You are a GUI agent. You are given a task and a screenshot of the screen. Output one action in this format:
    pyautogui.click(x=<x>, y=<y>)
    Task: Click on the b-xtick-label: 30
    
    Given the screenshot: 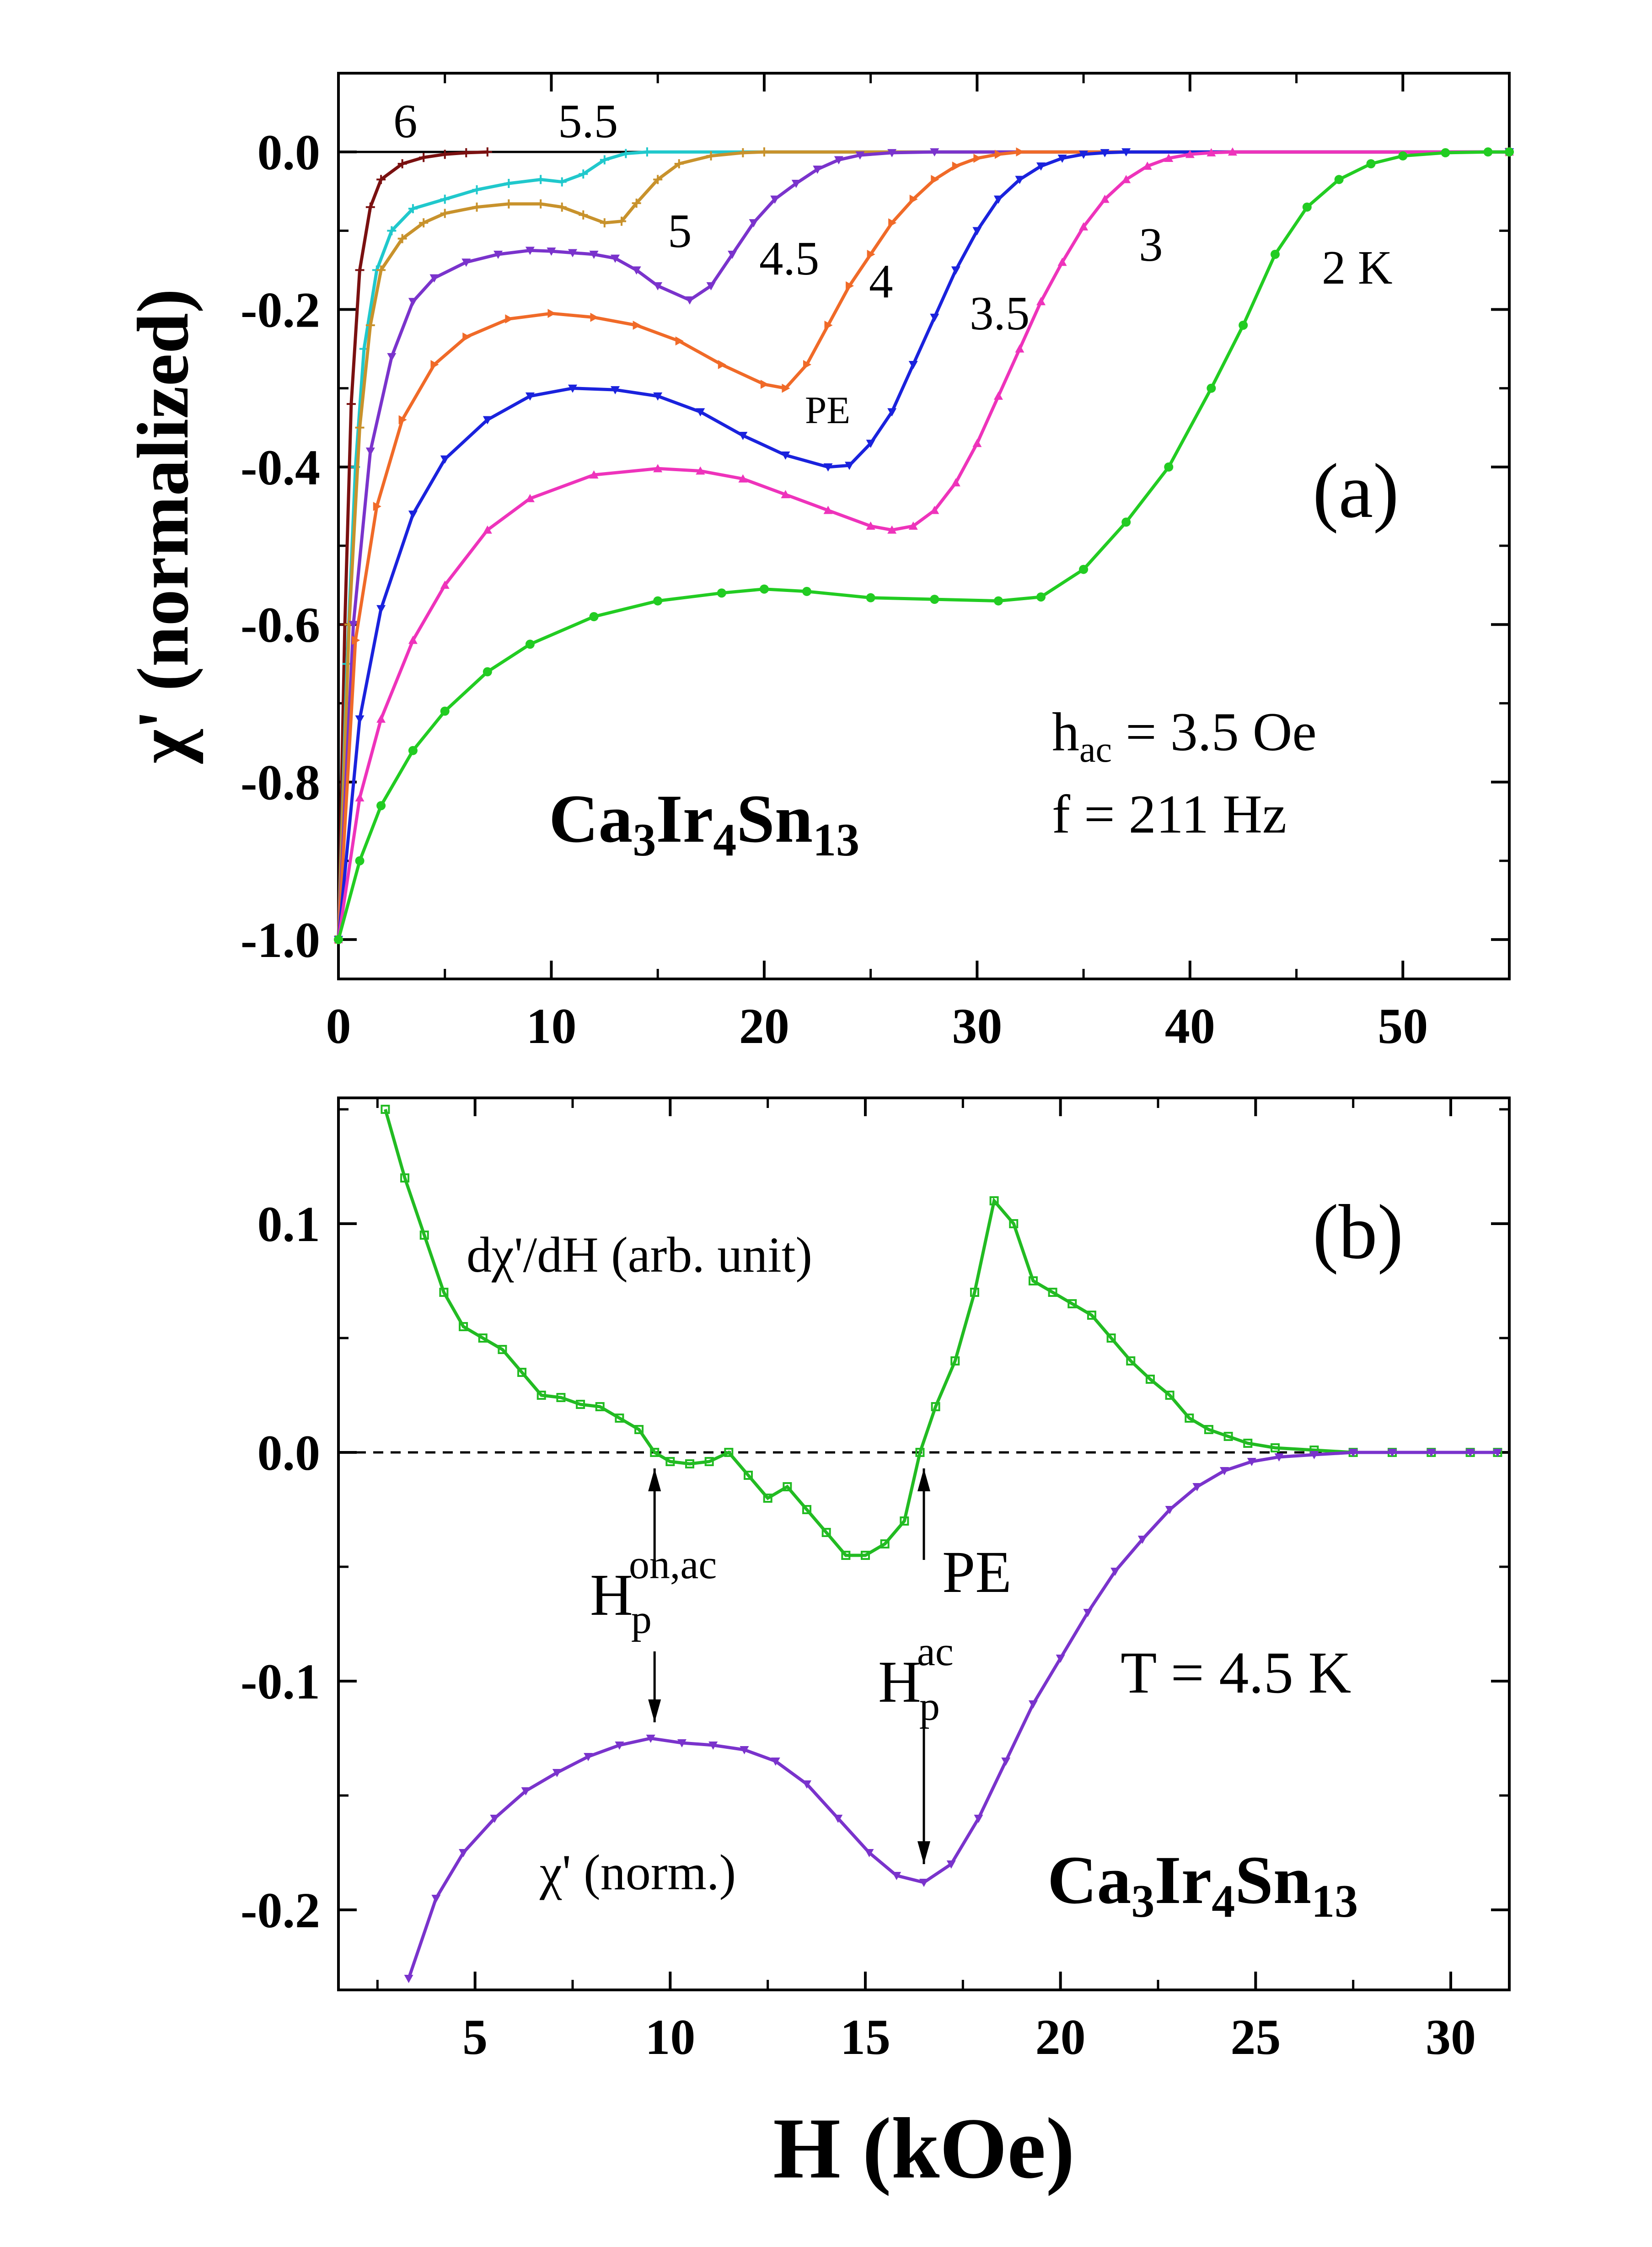 What is the action you would take?
    pyautogui.click(x=1451, y=2037)
    